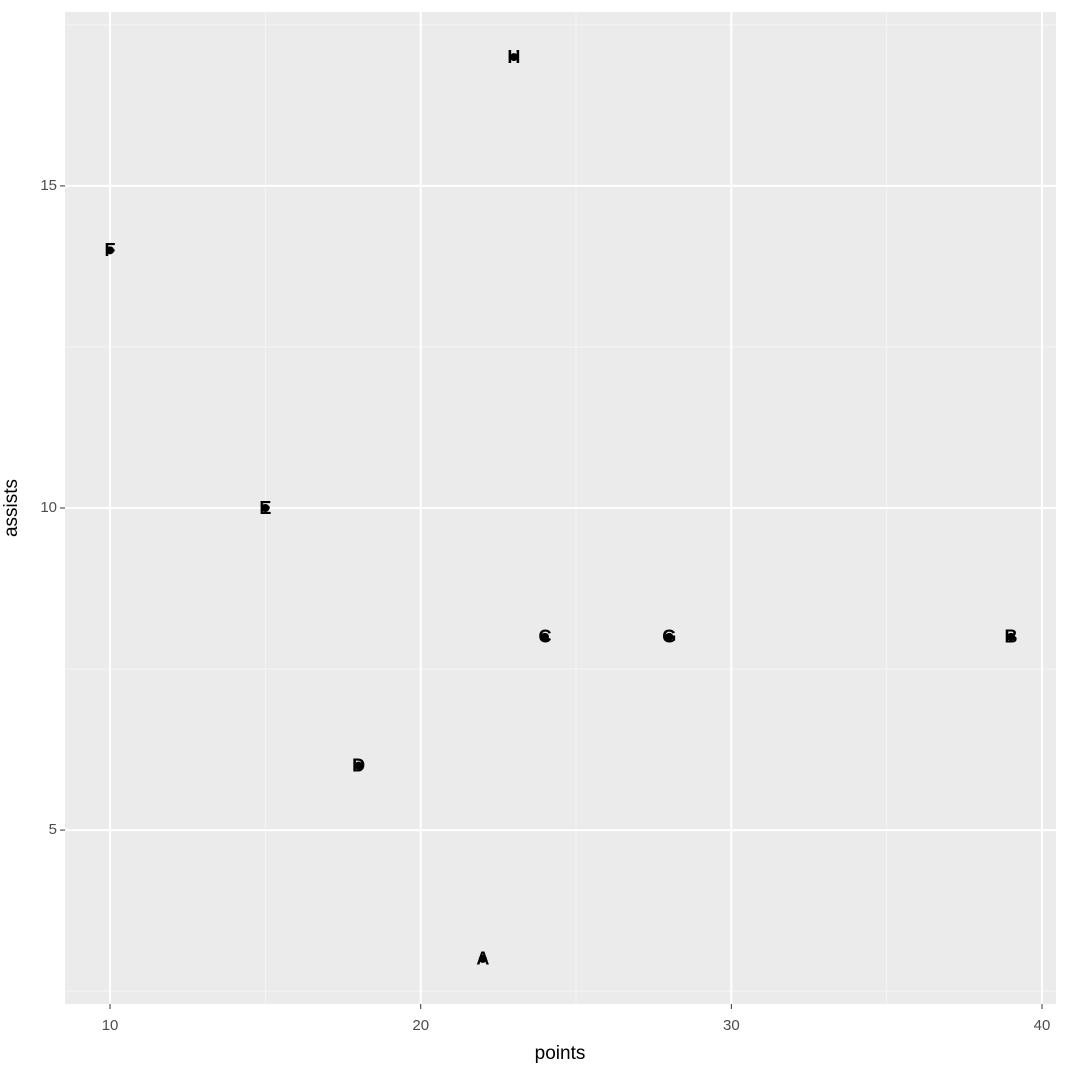  Describe the element at coordinates (48, 507) in the screenshot. I see `y-tick-label: 10` at that location.